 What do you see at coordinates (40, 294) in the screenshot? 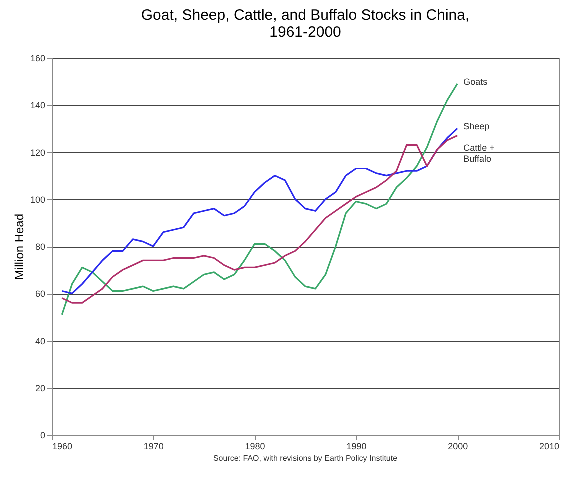
I see `y-tick-label: 60` at bounding box center [40, 294].